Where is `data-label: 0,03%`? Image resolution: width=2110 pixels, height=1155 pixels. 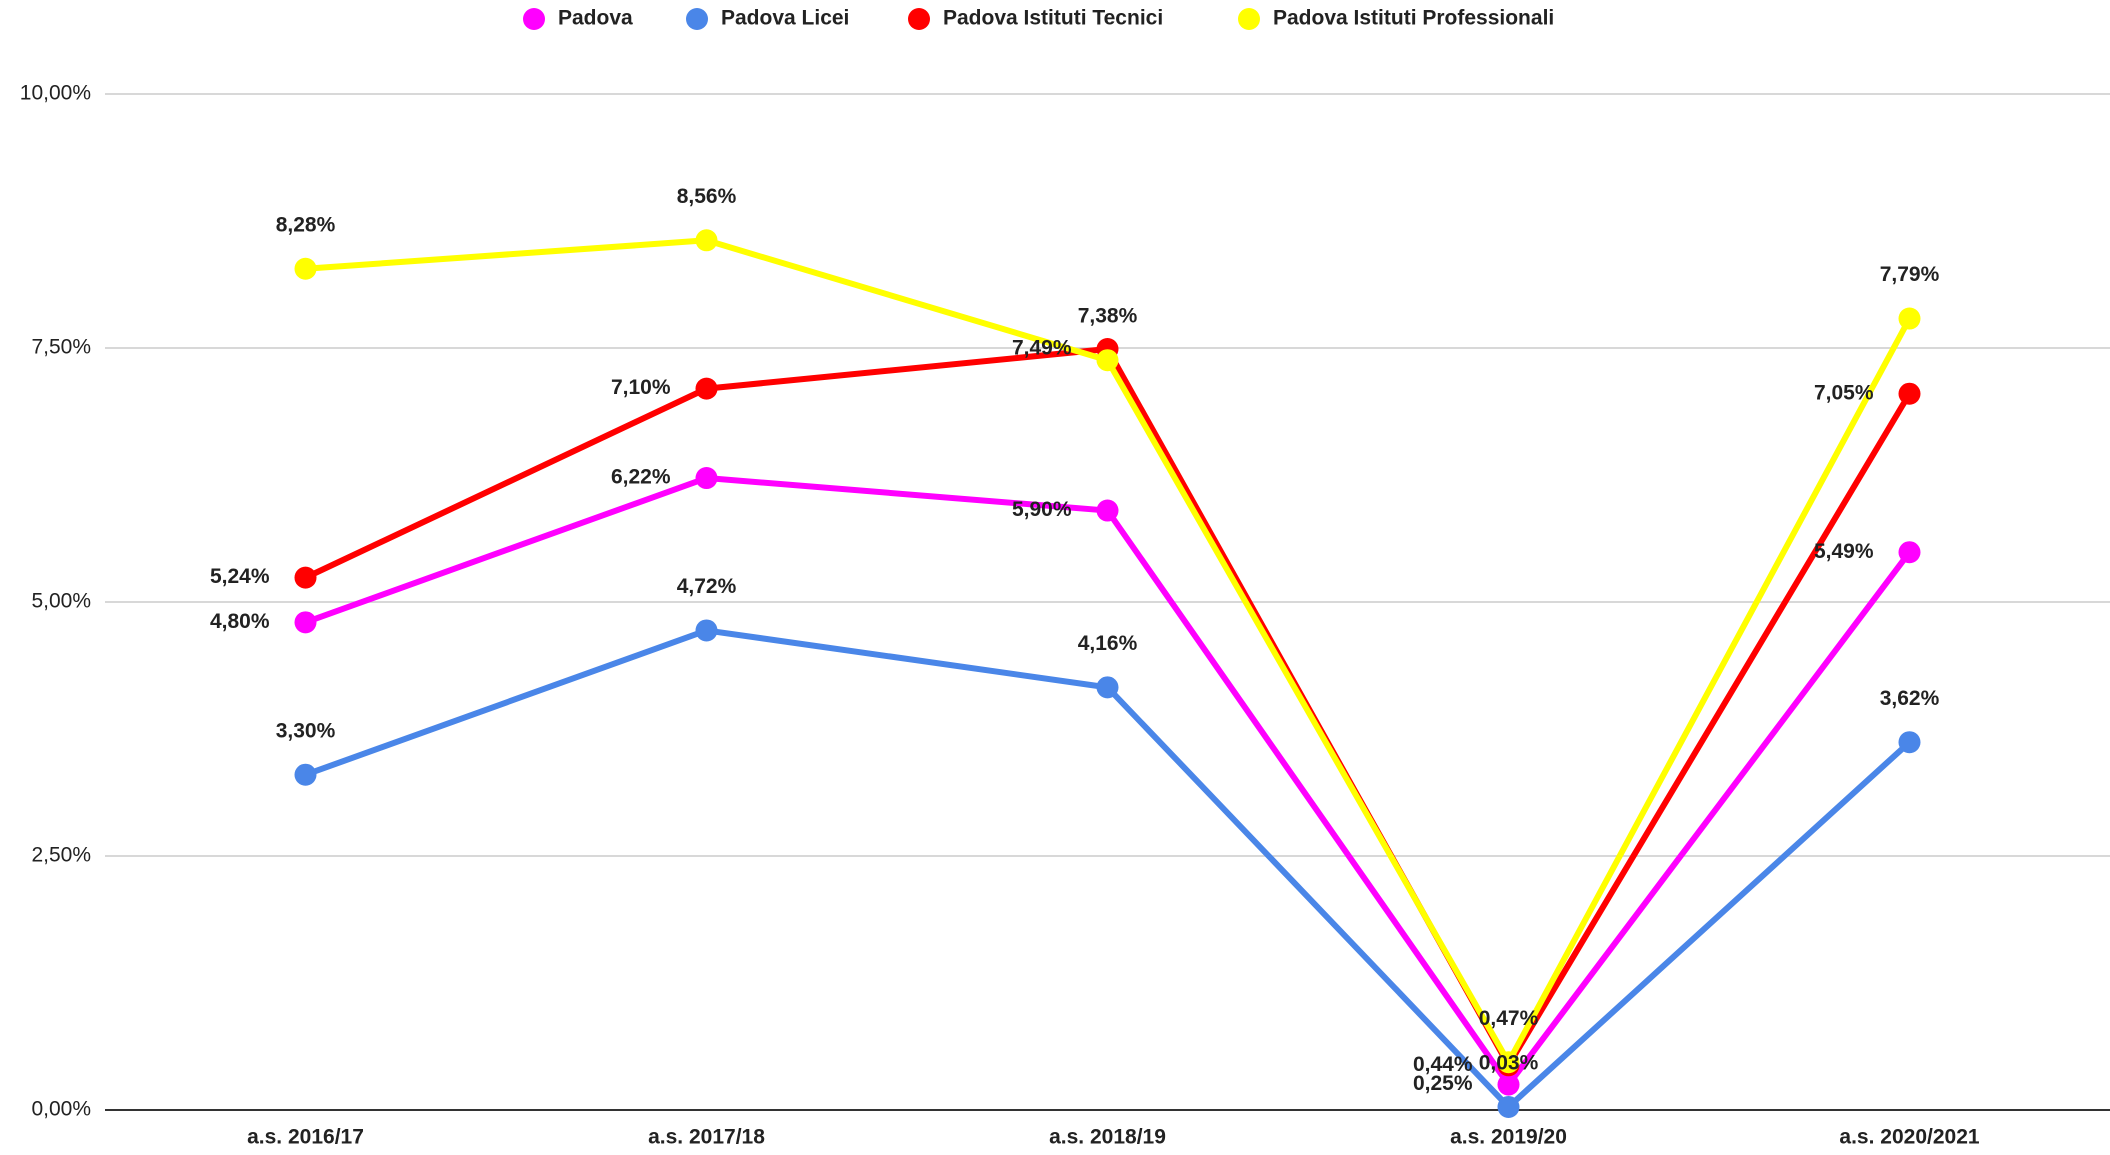 data-label: 0,03% is located at coordinates (1509, 1062).